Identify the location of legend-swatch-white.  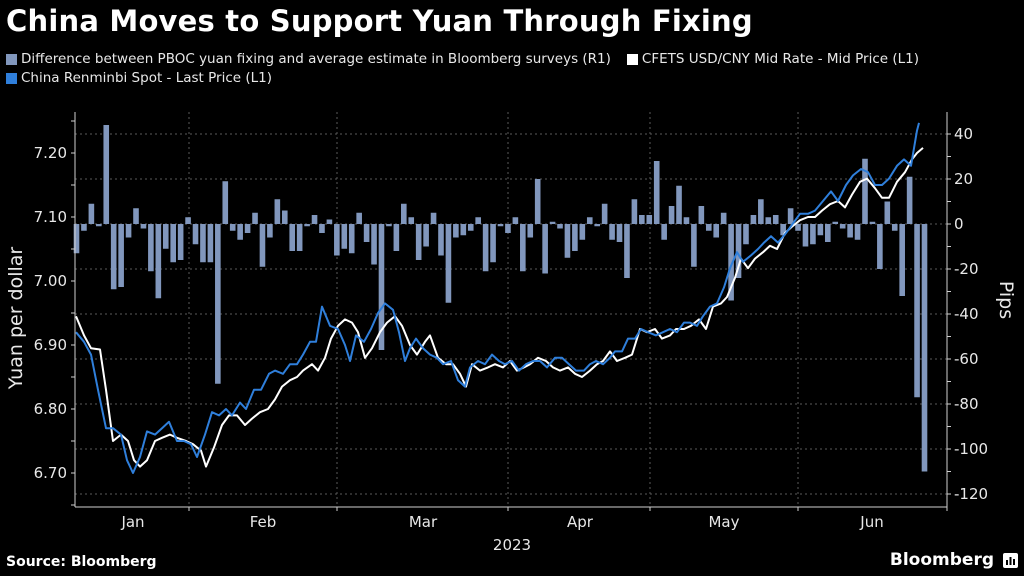
(632, 59).